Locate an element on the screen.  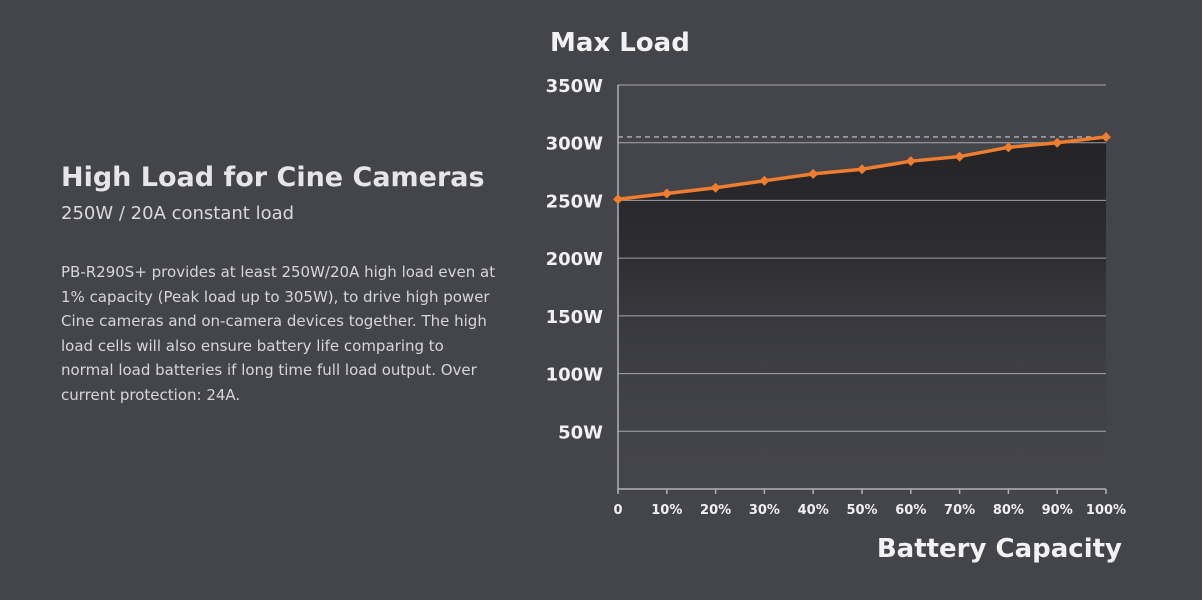
x-tick-label: 80% is located at coordinates (1008, 510).